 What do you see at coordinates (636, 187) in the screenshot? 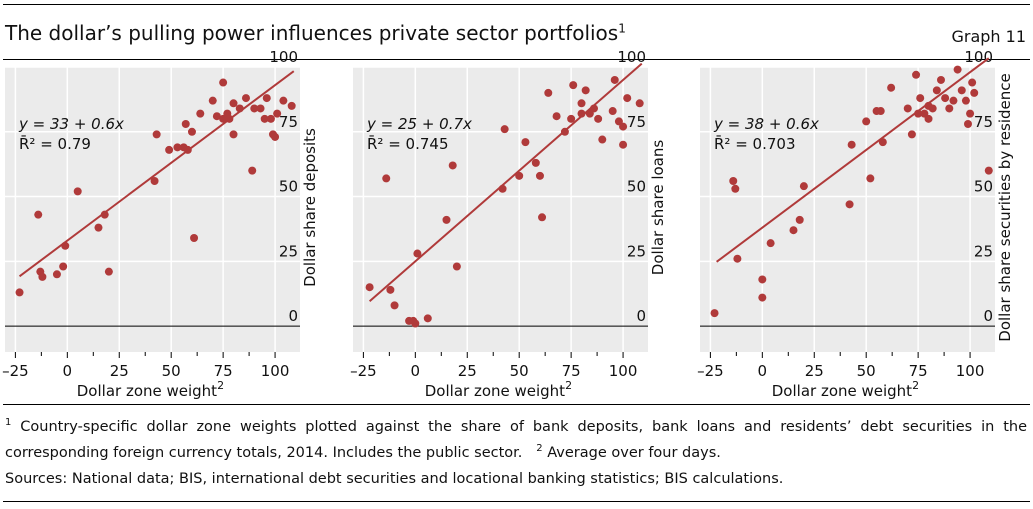
I see `y-tick-label: 50` at bounding box center [636, 187].